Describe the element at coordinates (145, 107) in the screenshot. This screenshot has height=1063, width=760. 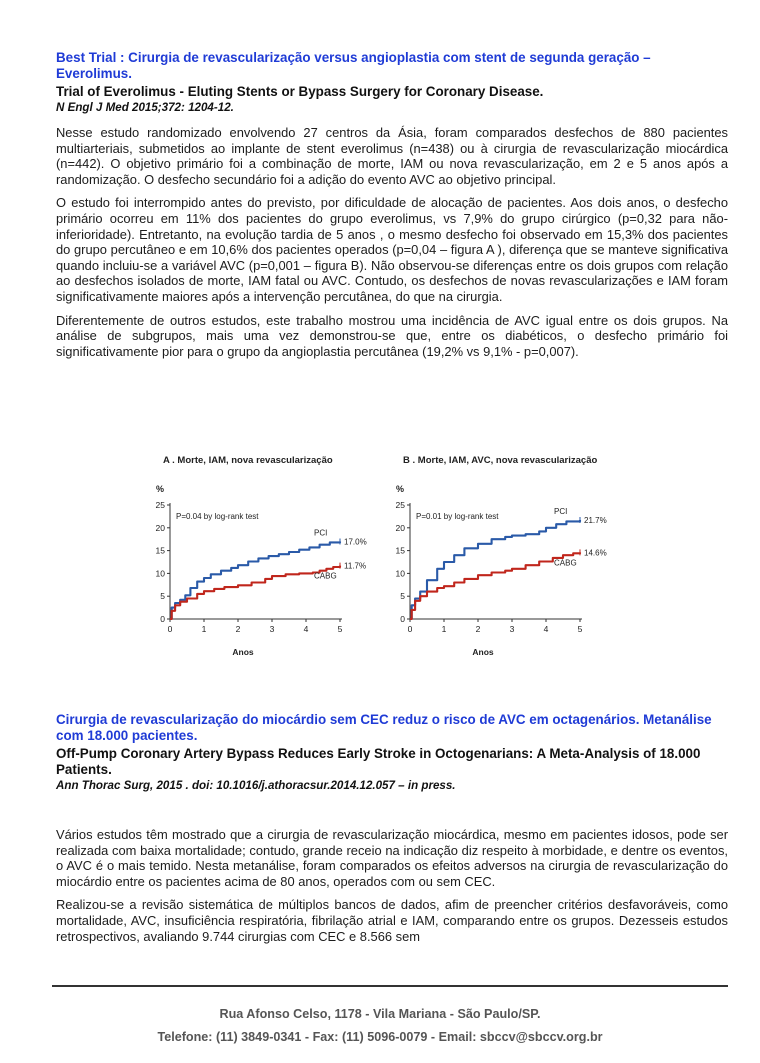
I see `article-citation: N Engl J Med 2015;372: 1204-12.` at that location.